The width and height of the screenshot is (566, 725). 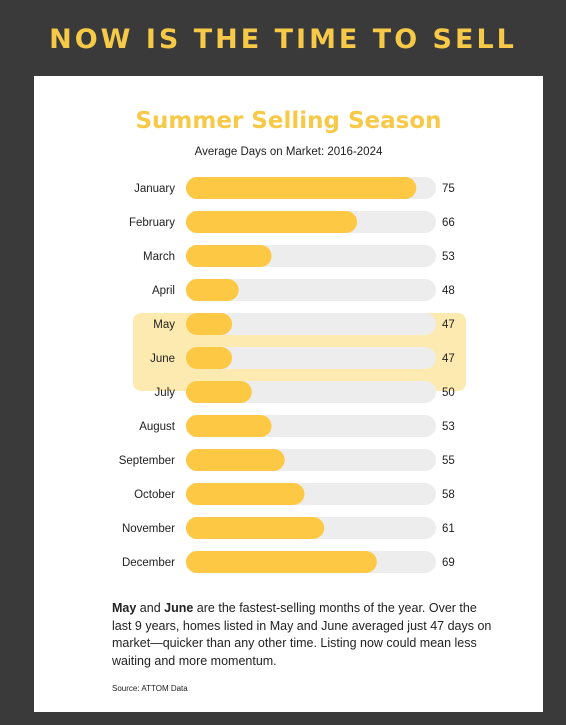 What do you see at coordinates (448, 495) in the screenshot?
I see `value-label: 58` at bounding box center [448, 495].